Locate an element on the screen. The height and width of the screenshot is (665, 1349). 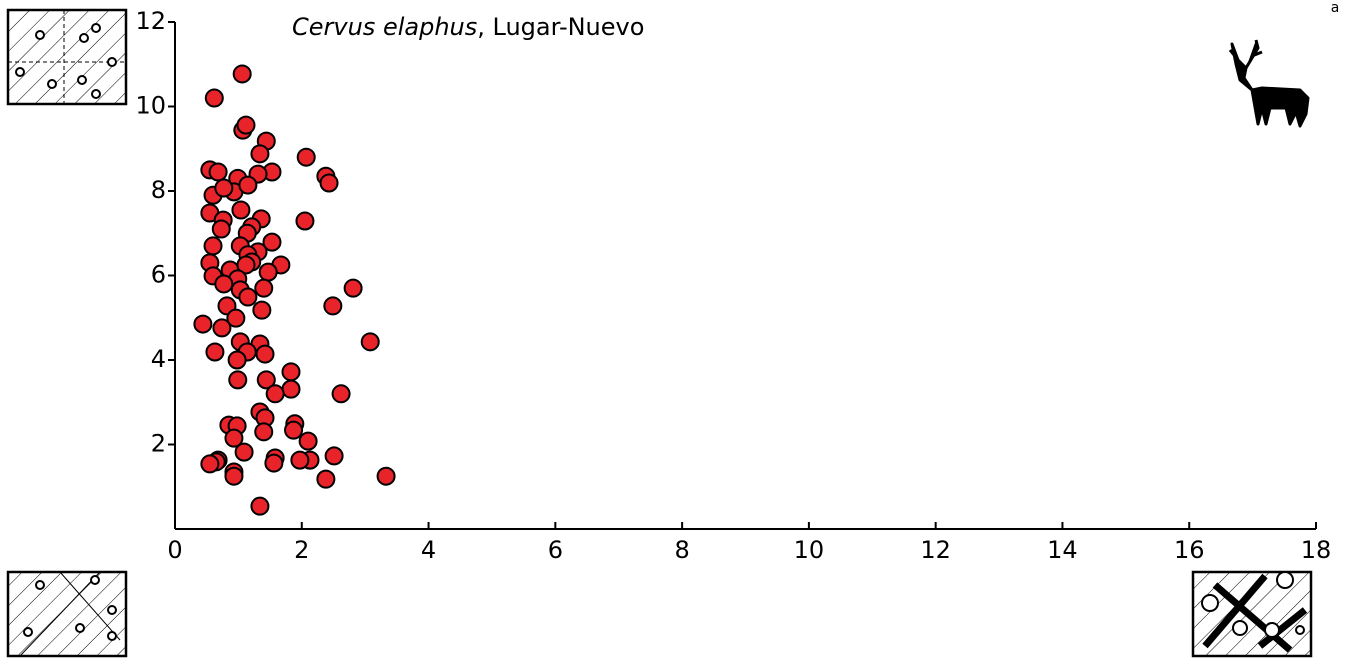
icon-bottom-left is located at coordinates (67, 614).